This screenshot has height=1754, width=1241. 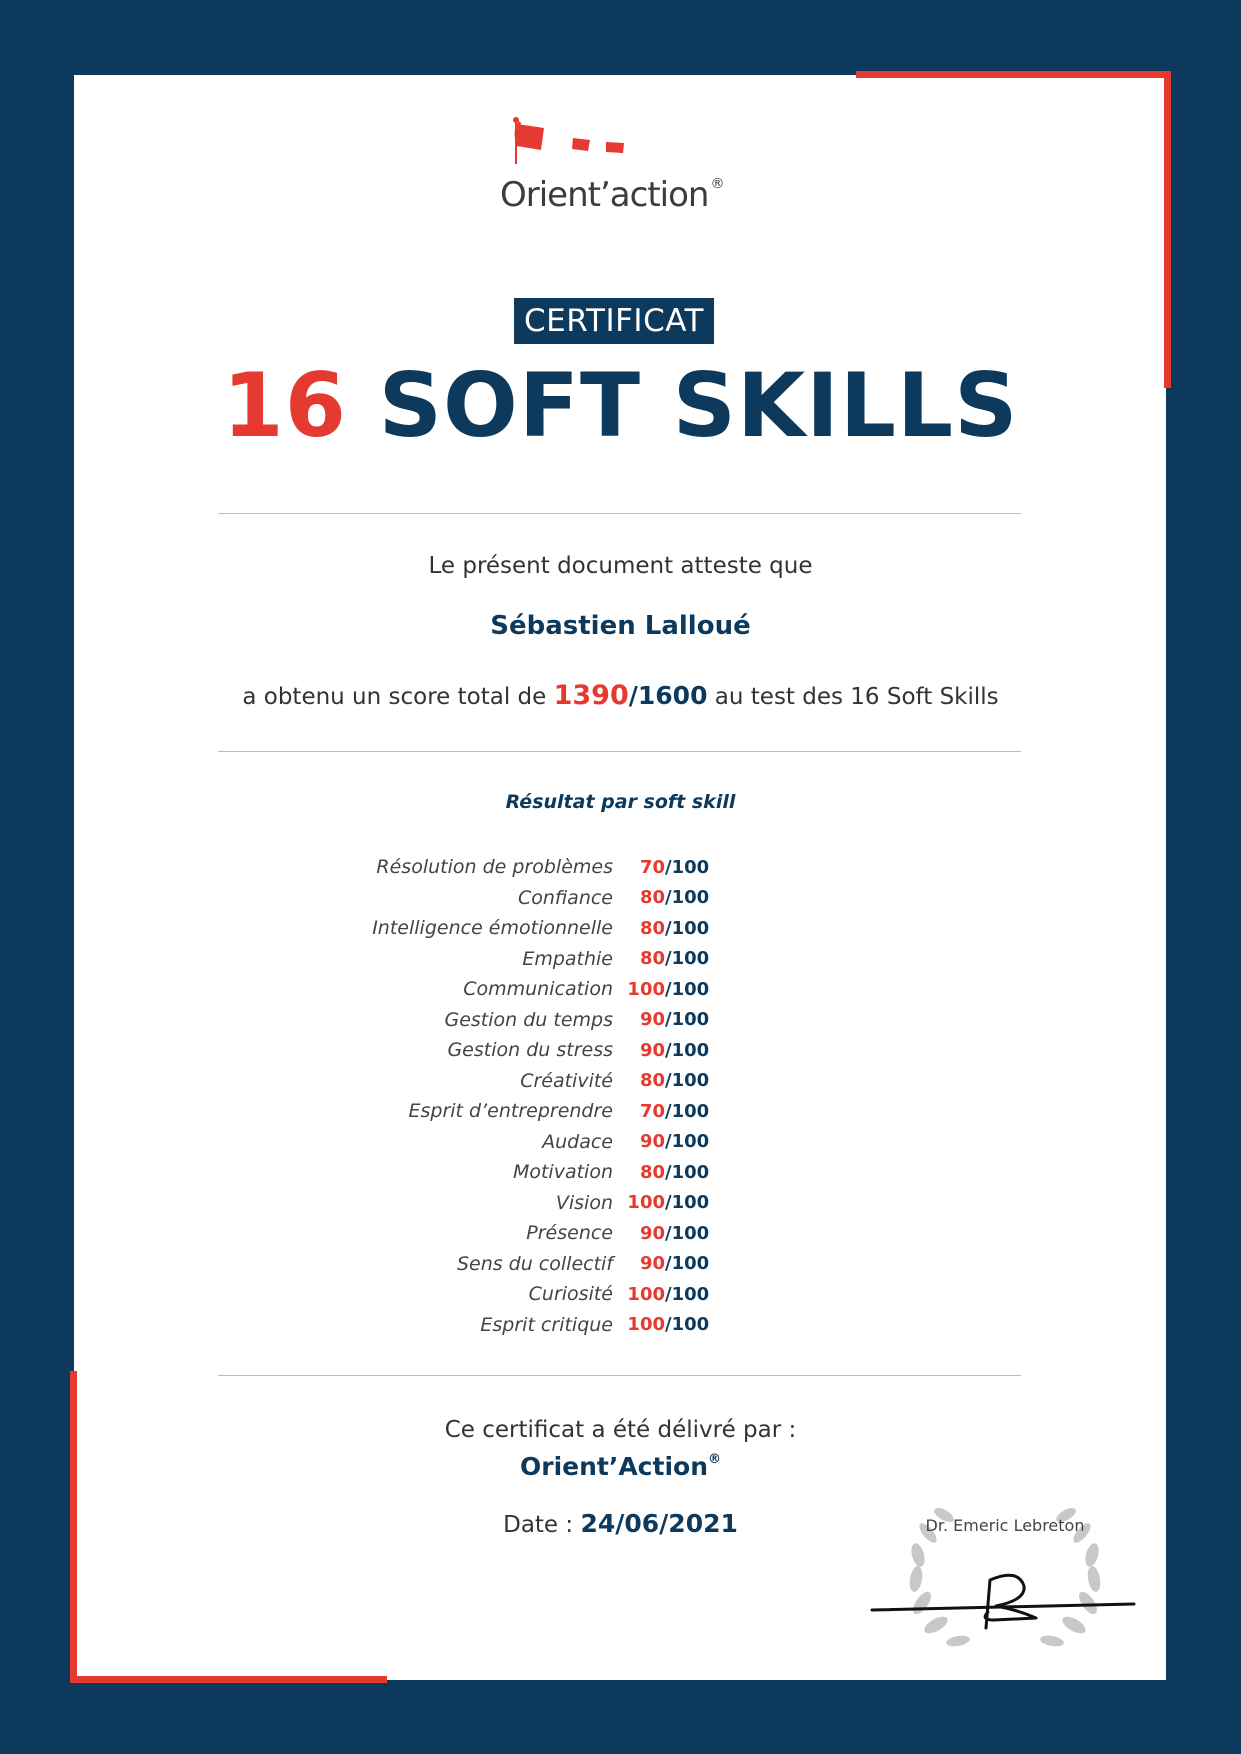 I want to click on corner-accent-top-right, so click(x=1013, y=229).